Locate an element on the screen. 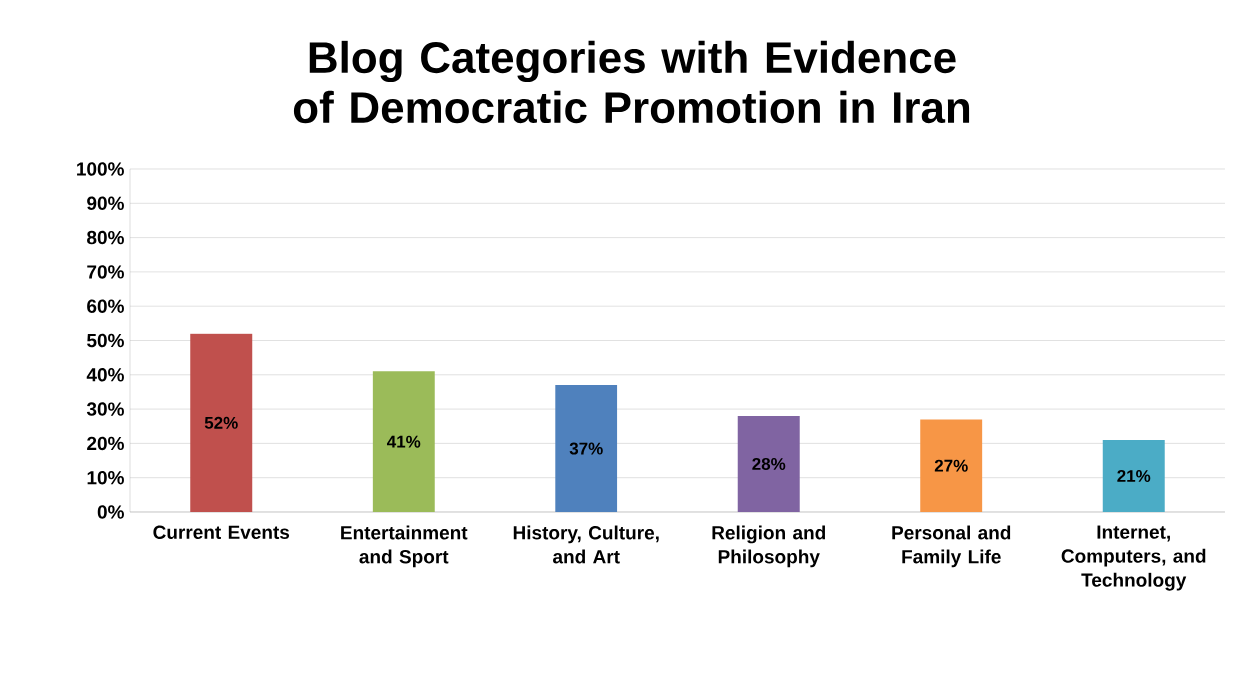  x-tick-label: Religion and Philosophy is located at coordinates (769, 546).